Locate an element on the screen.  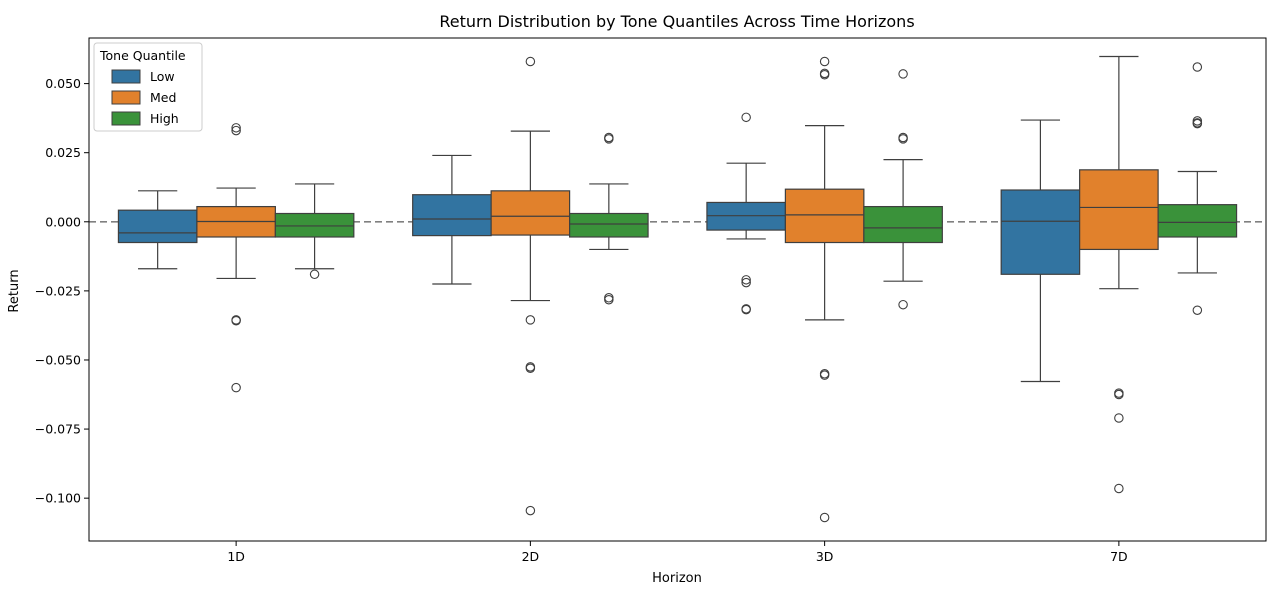
box-high-2d is located at coordinates (609, 218).